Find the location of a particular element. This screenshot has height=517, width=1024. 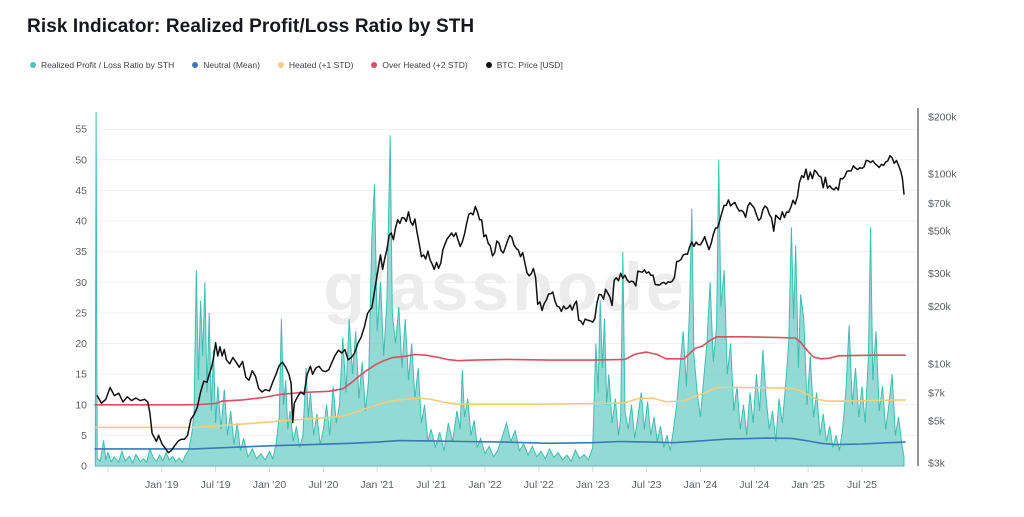

x-tick-label: Jul '22 is located at coordinates (539, 485).